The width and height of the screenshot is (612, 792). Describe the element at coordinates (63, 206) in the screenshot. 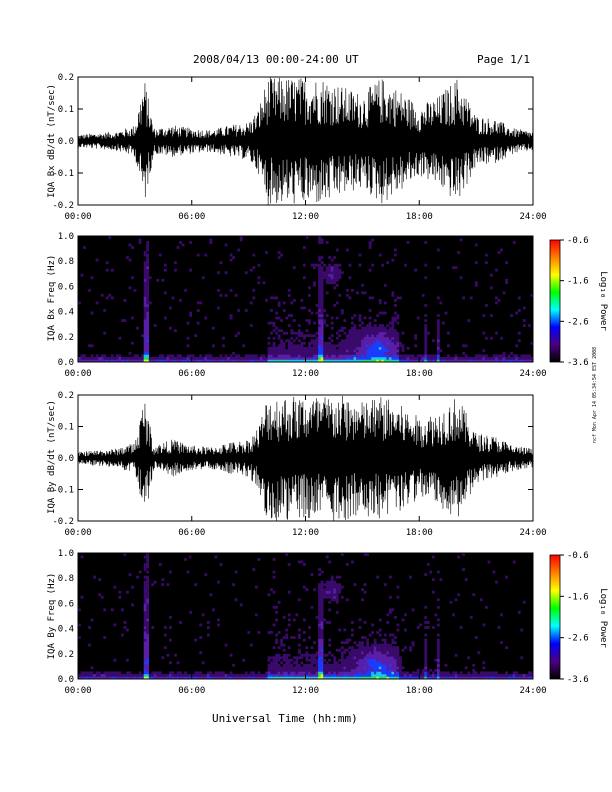

I see `y-tick-label: -0.2` at that location.